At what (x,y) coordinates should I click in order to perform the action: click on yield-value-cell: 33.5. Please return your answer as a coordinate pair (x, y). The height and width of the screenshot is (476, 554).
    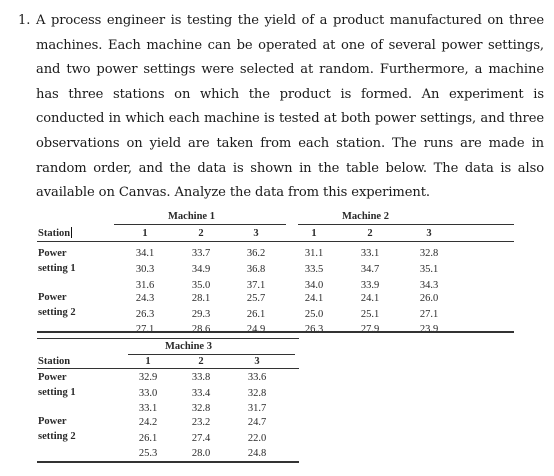
    Looking at the image, I should click on (314, 269).